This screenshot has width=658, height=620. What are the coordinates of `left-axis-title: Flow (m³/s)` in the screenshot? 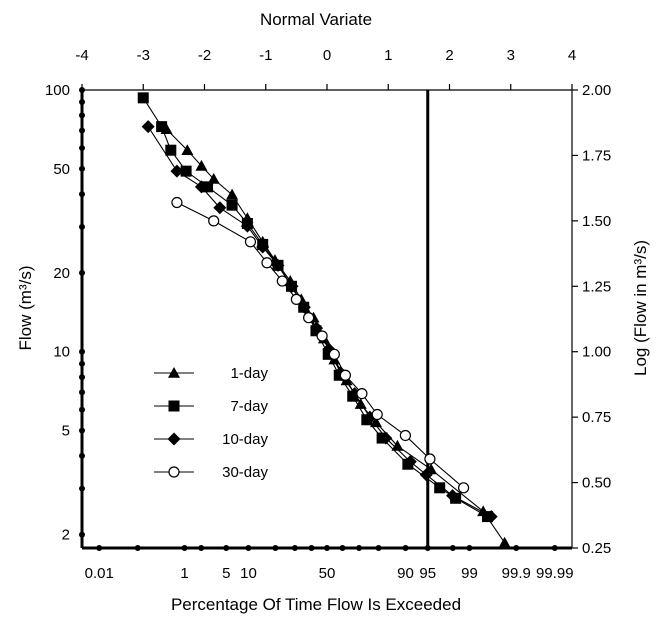 It's located at (25, 308).